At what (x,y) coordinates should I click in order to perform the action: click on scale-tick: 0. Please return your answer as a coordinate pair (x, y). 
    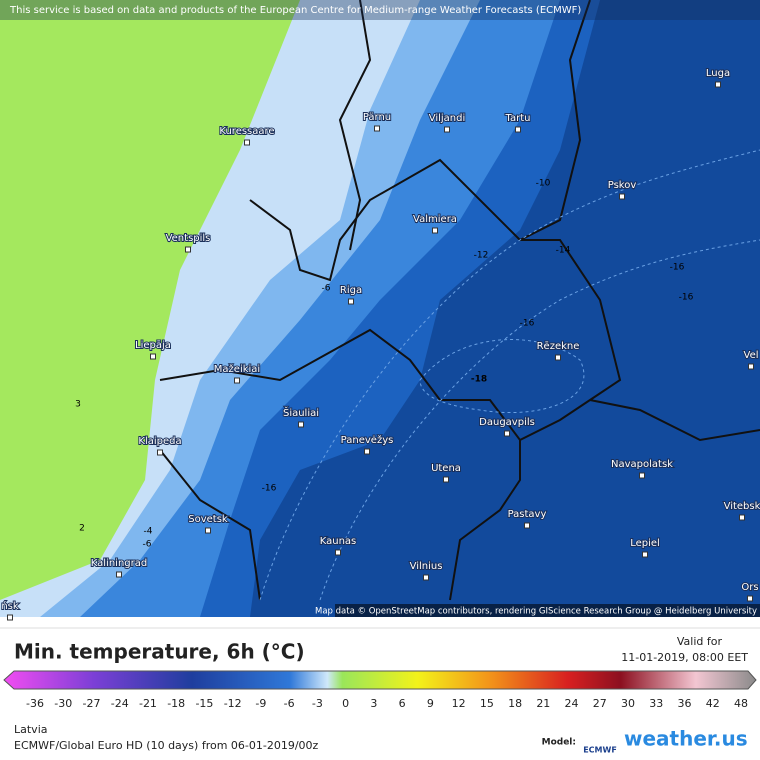
    Looking at the image, I should click on (345, 703).